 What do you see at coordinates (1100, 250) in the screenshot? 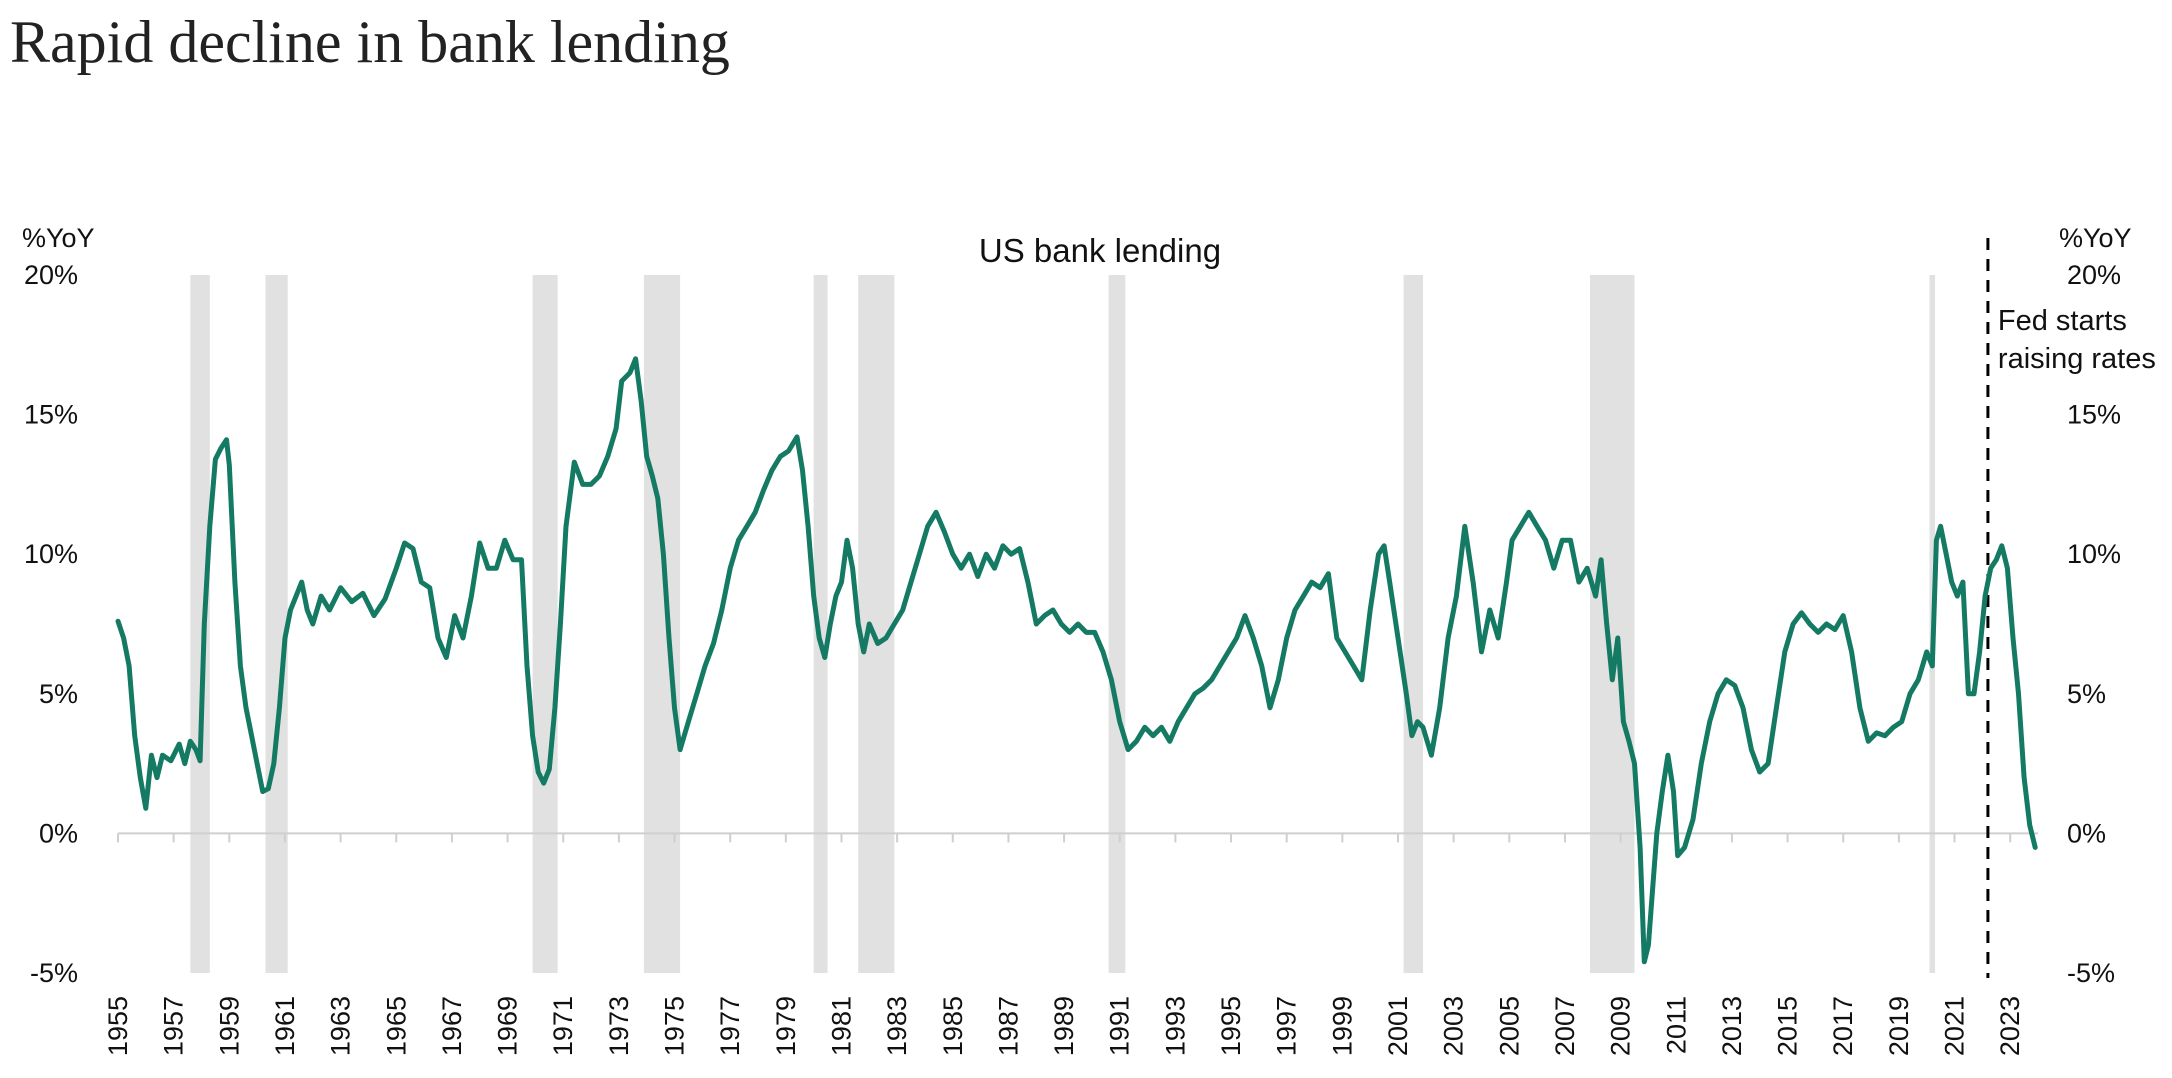
I see `chart-title: US bank lending` at bounding box center [1100, 250].